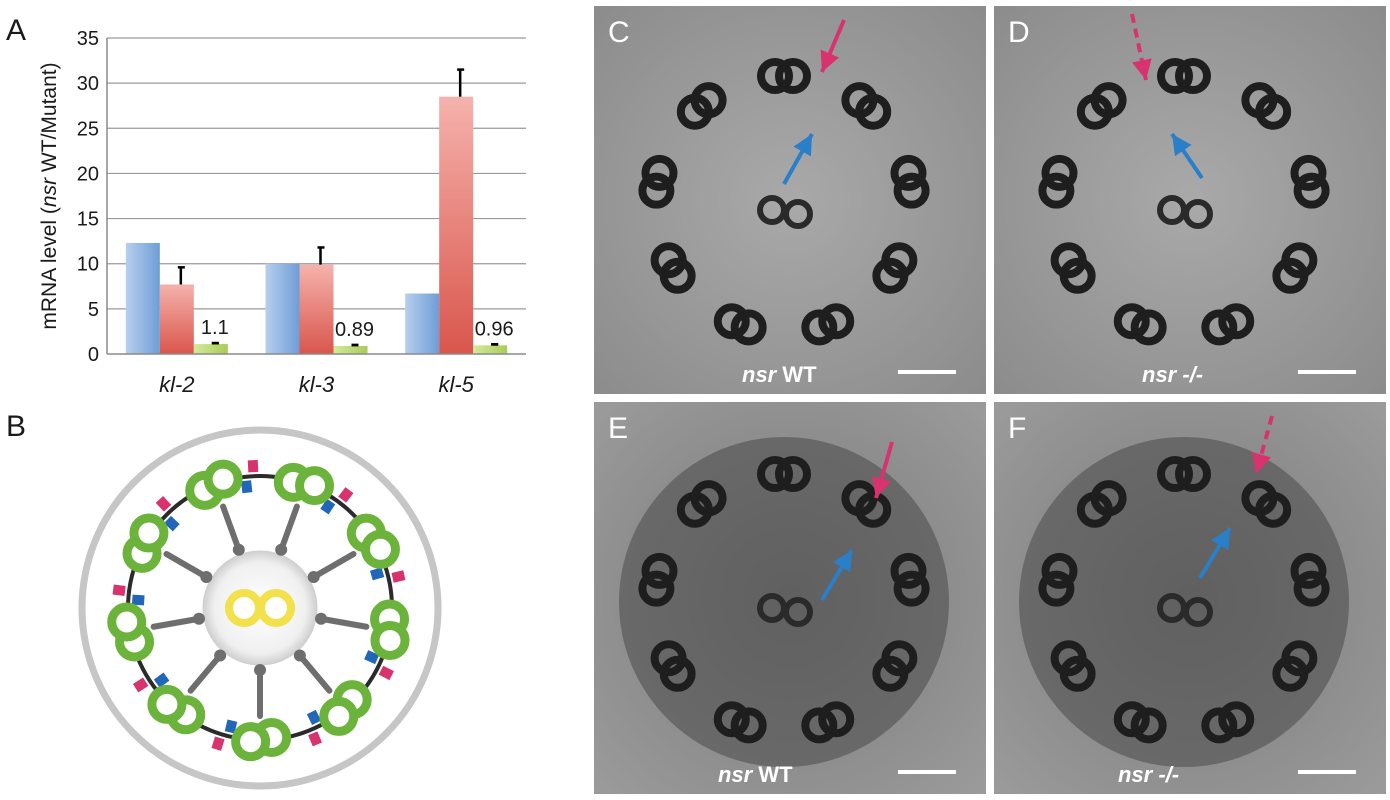  What do you see at coordinates (88, 129) in the screenshot?
I see `y-tick-label: 25` at bounding box center [88, 129].